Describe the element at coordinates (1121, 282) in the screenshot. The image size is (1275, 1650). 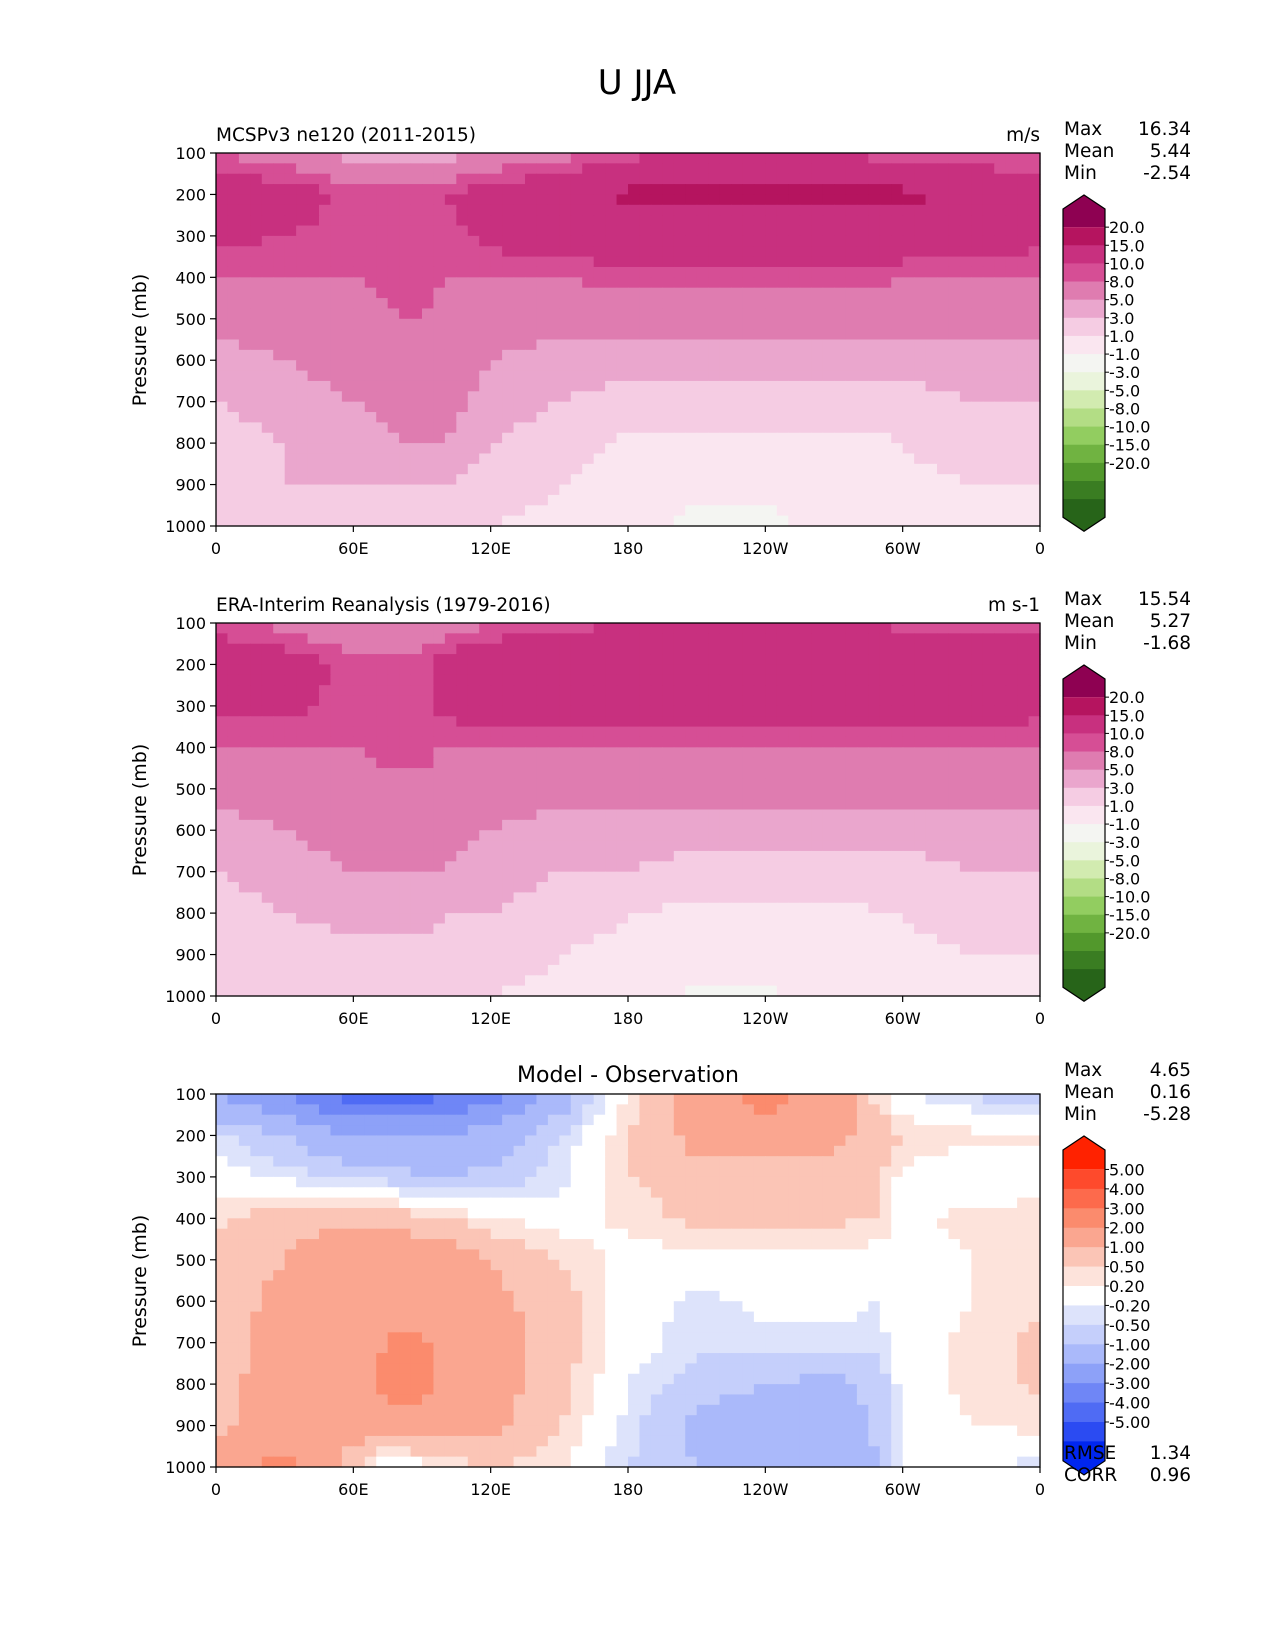
I see `colorbar-label: 8.0` at that location.